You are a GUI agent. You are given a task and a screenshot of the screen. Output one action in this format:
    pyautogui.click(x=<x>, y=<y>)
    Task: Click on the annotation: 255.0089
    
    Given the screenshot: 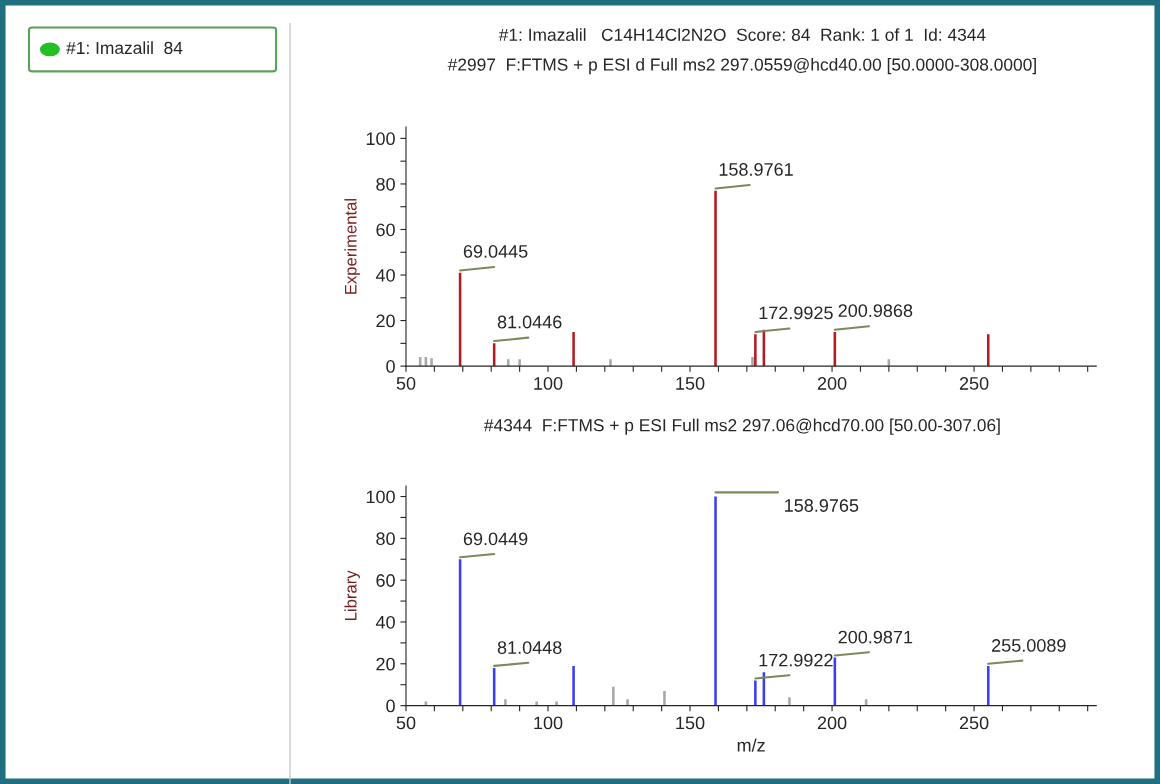 What is the action you would take?
    pyautogui.click(x=1029, y=645)
    